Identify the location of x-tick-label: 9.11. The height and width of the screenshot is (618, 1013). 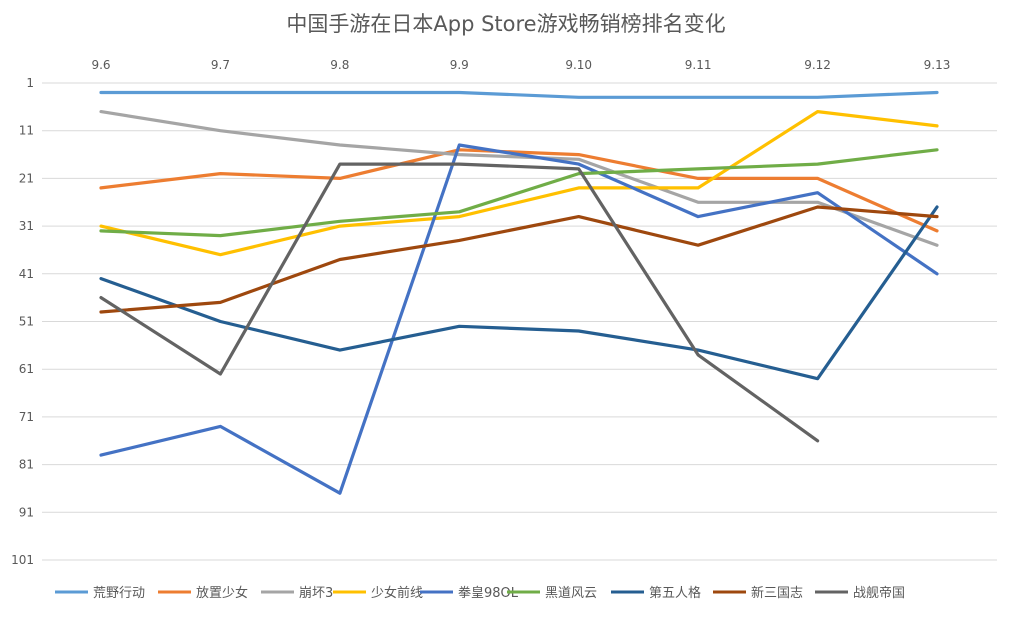
(698, 65).